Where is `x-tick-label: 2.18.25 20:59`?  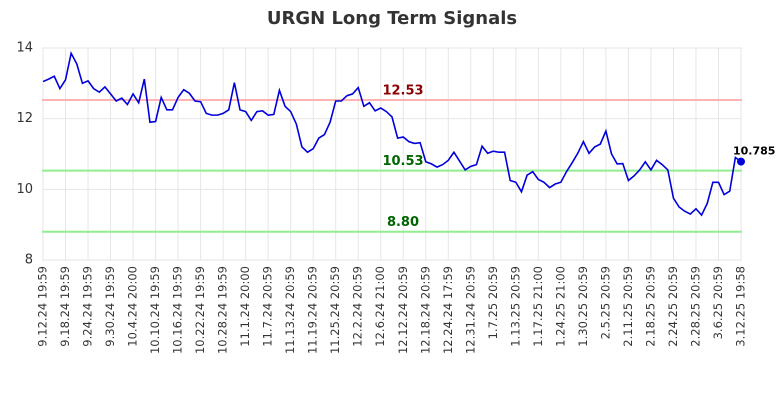 x-tick-label: 2.18.25 20:59 is located at coordinates (650, 306).